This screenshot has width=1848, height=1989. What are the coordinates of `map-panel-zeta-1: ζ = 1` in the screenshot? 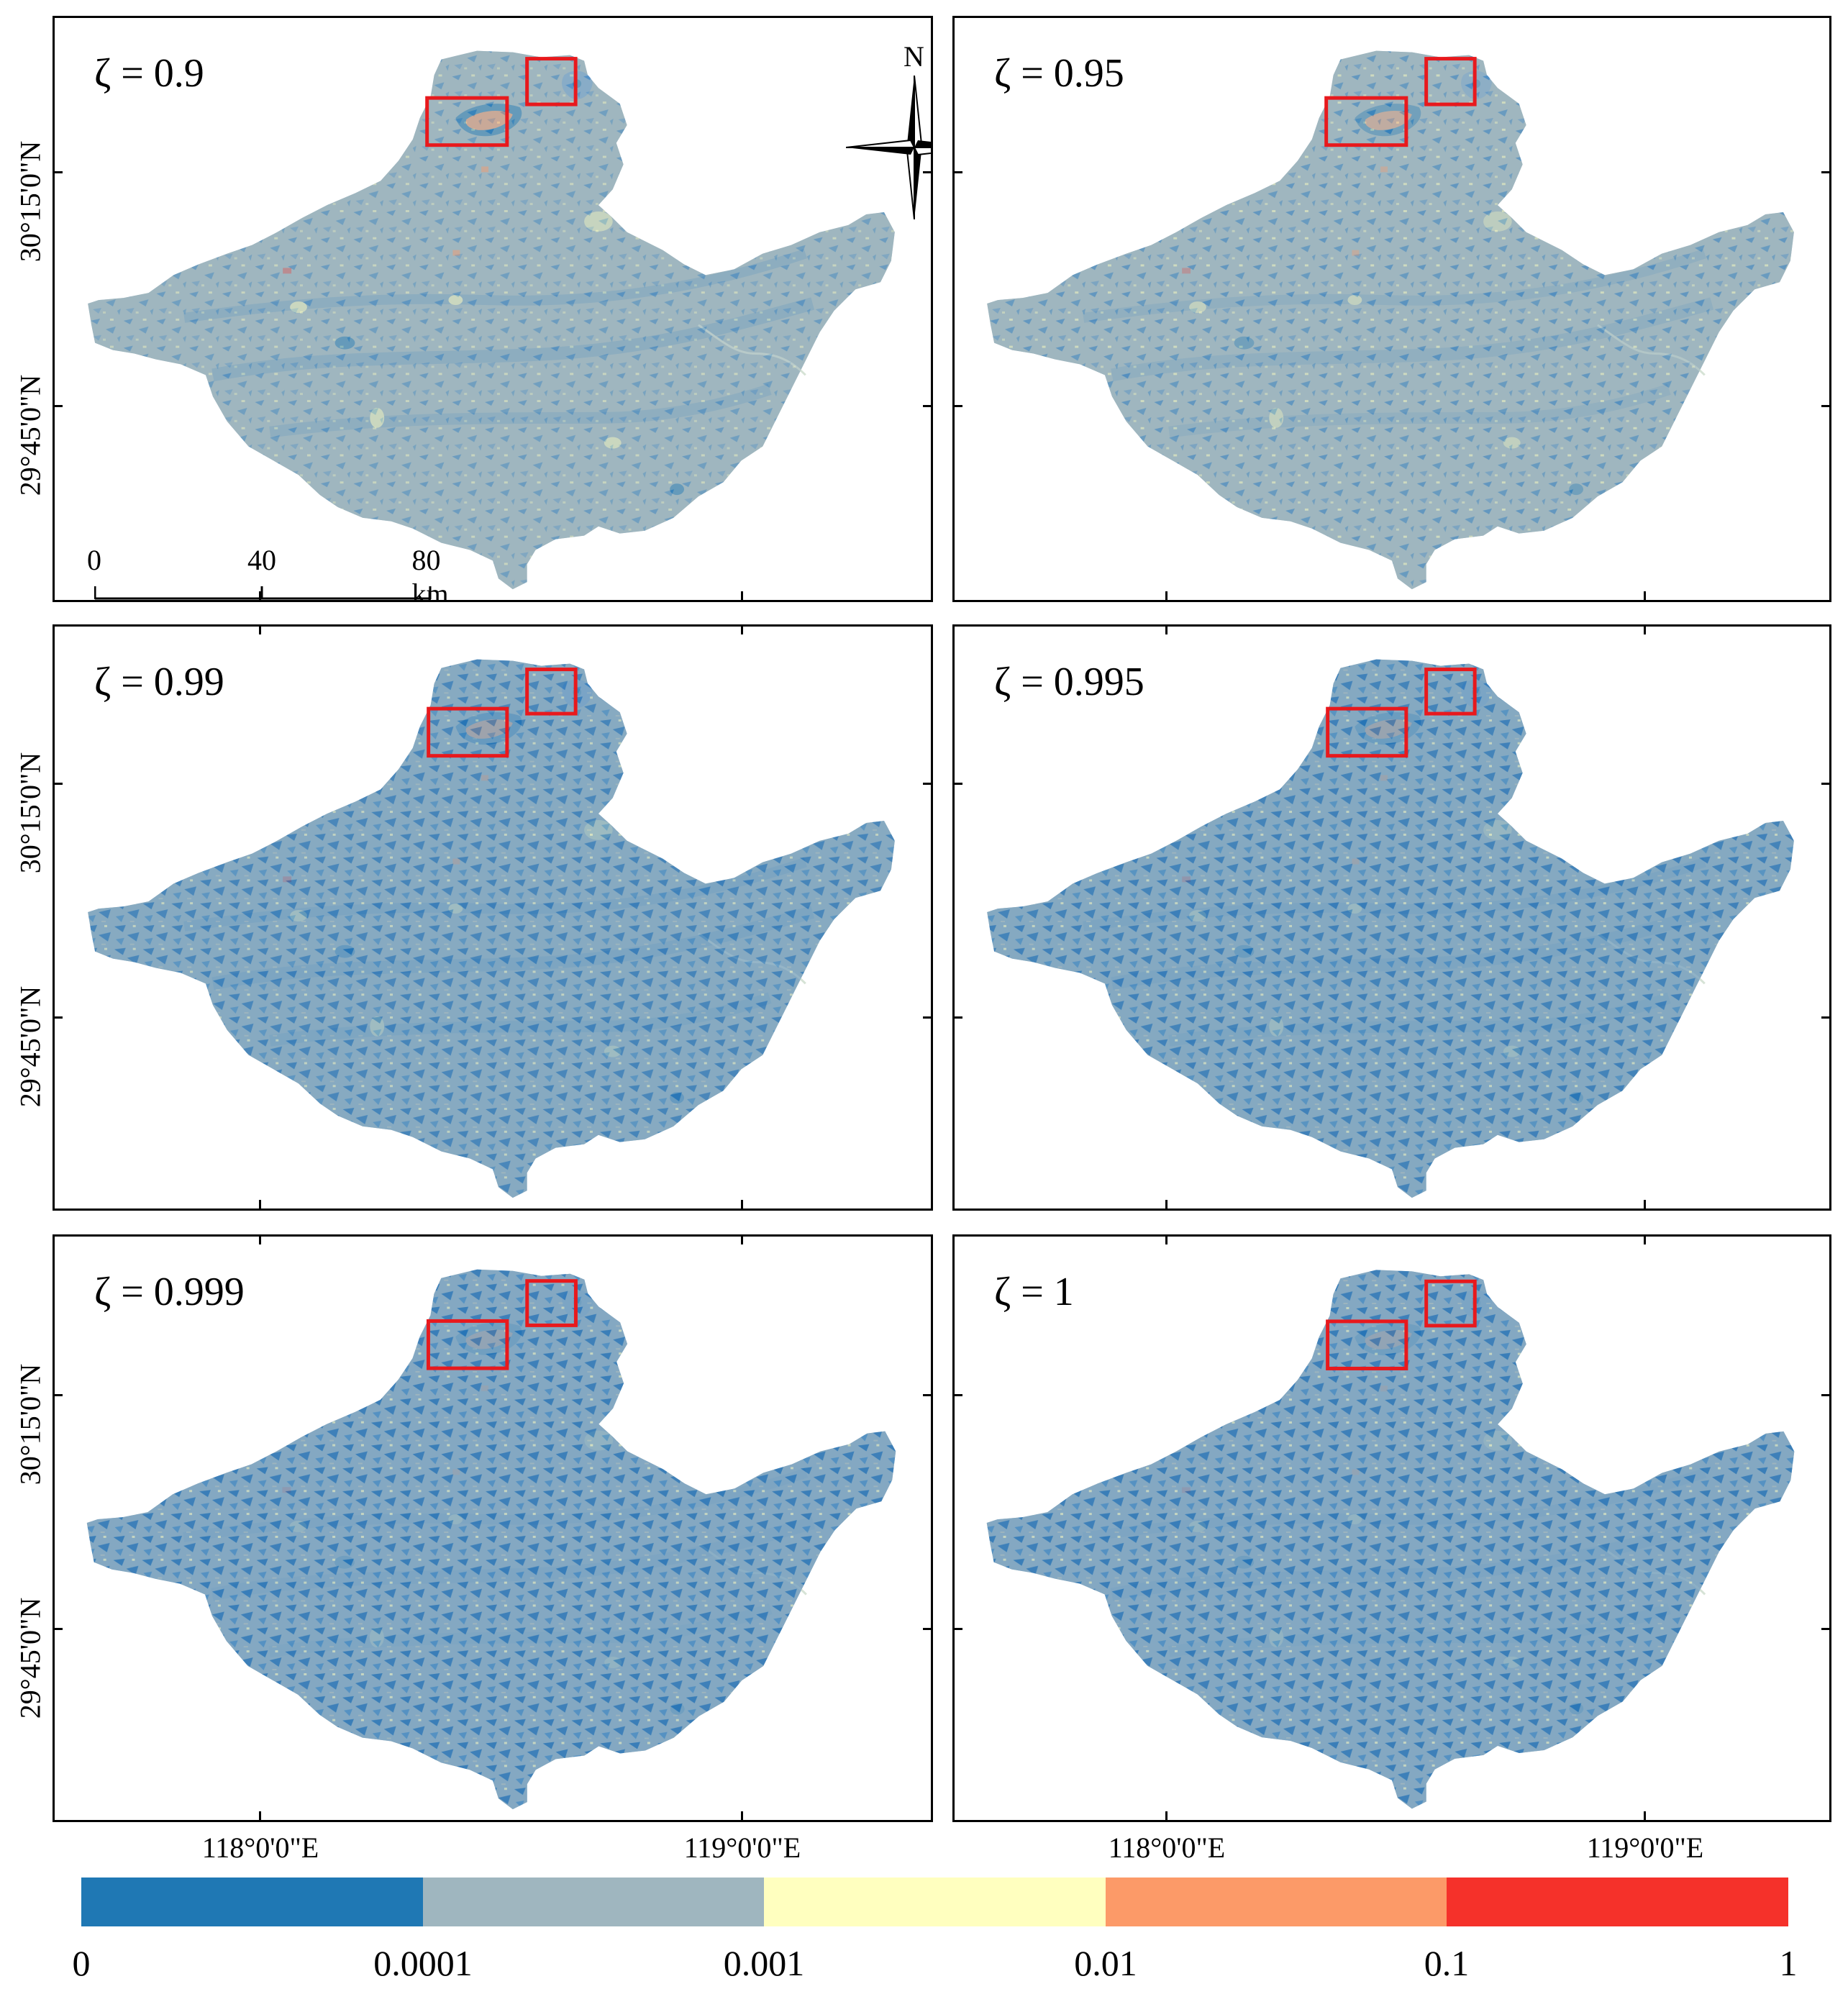 It's located at (1391, 1528).